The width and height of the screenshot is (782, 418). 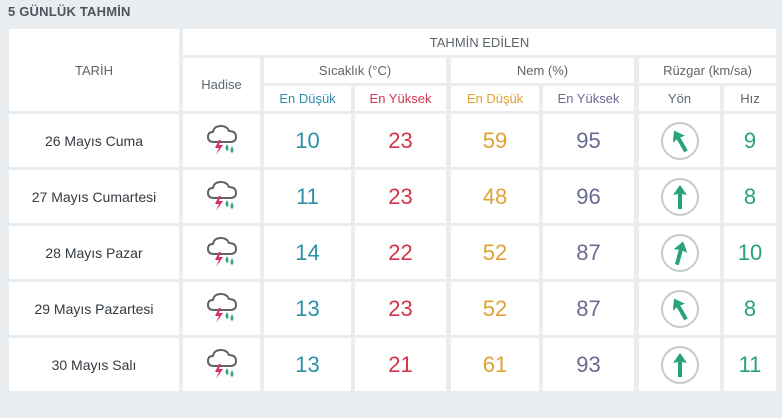 I want to click on hum-max-cell: 95, so click(x=588, y=140).